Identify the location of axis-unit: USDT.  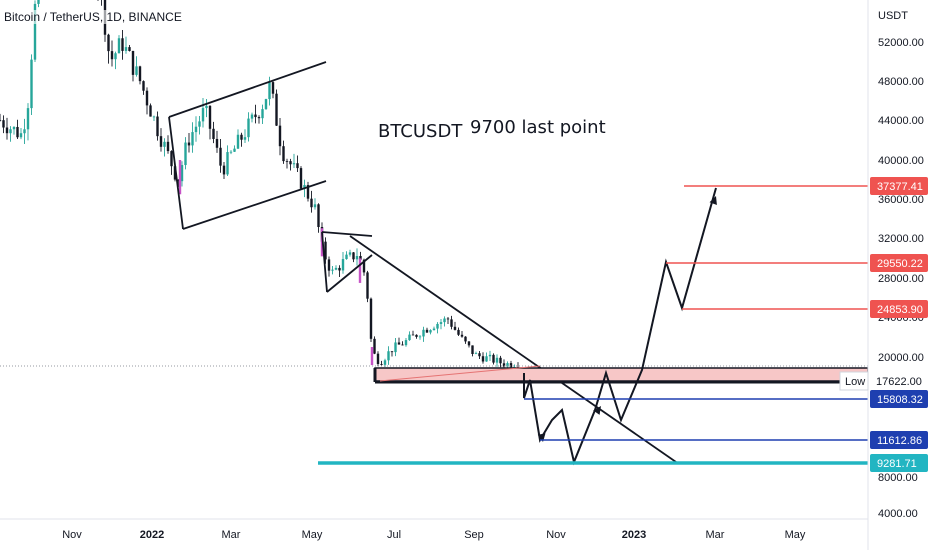
(893, 16).